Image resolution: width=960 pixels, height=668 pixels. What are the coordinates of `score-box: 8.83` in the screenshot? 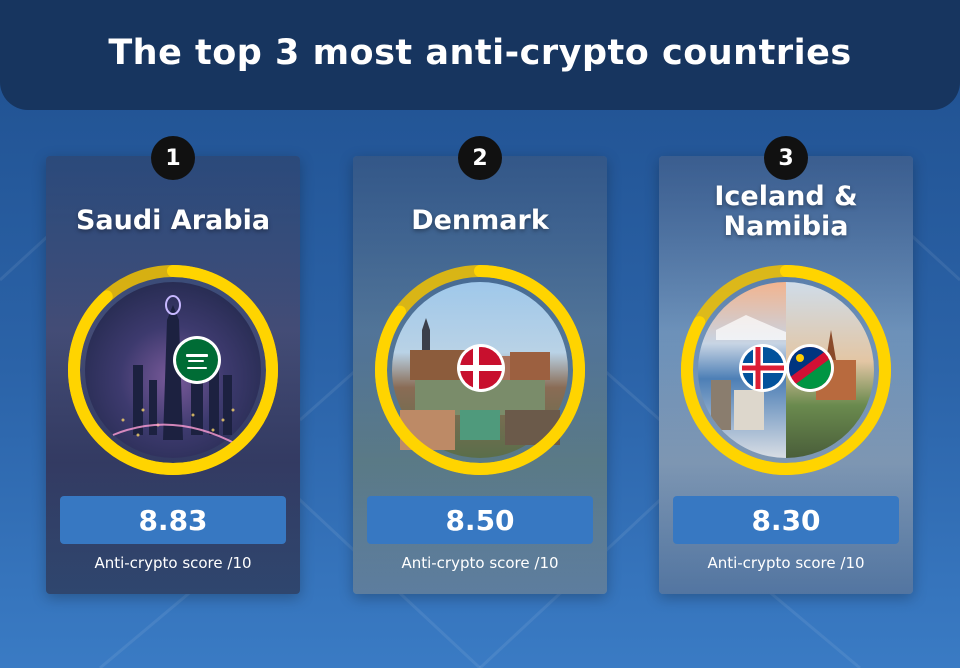 It's located at (173, 520).